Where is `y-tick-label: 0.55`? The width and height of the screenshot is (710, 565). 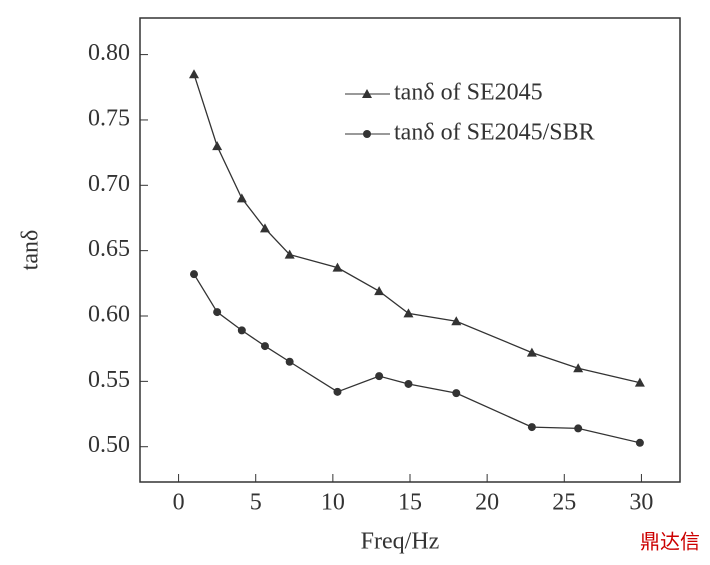
y-tick-label: 0.55 is located at coordinates (109, 380).